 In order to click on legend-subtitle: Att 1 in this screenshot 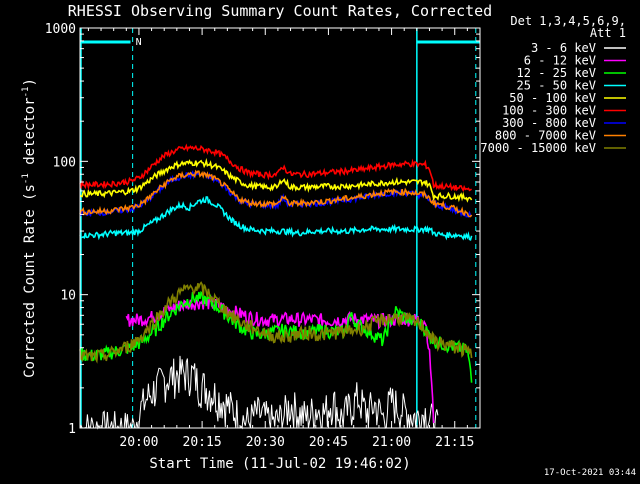, I will do `click(608, 33)`.